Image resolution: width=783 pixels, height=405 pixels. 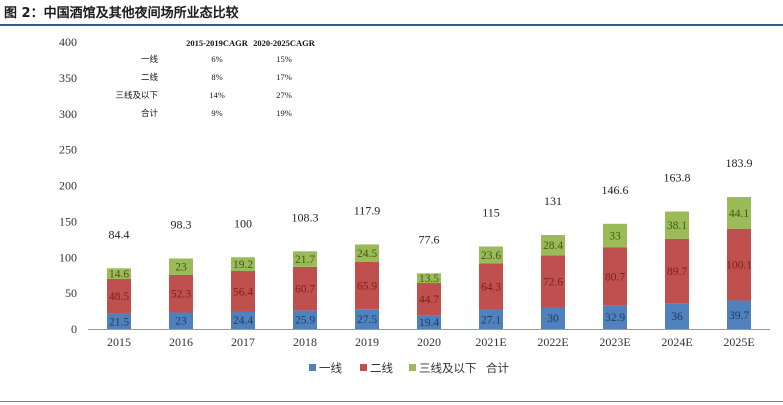 I want to click on table-cell: 14%, so click(x=217, y=95).